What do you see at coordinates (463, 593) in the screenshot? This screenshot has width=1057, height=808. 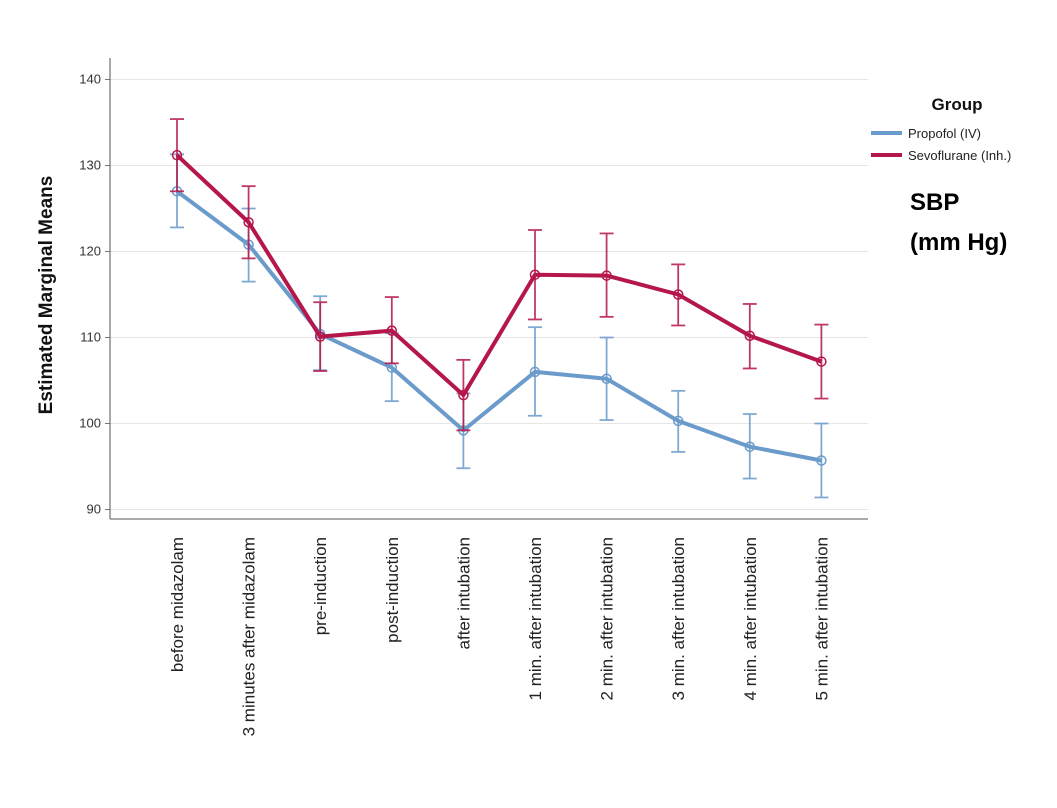 I see `x-tick-label: after intubation` at bounding box center [463, 593].